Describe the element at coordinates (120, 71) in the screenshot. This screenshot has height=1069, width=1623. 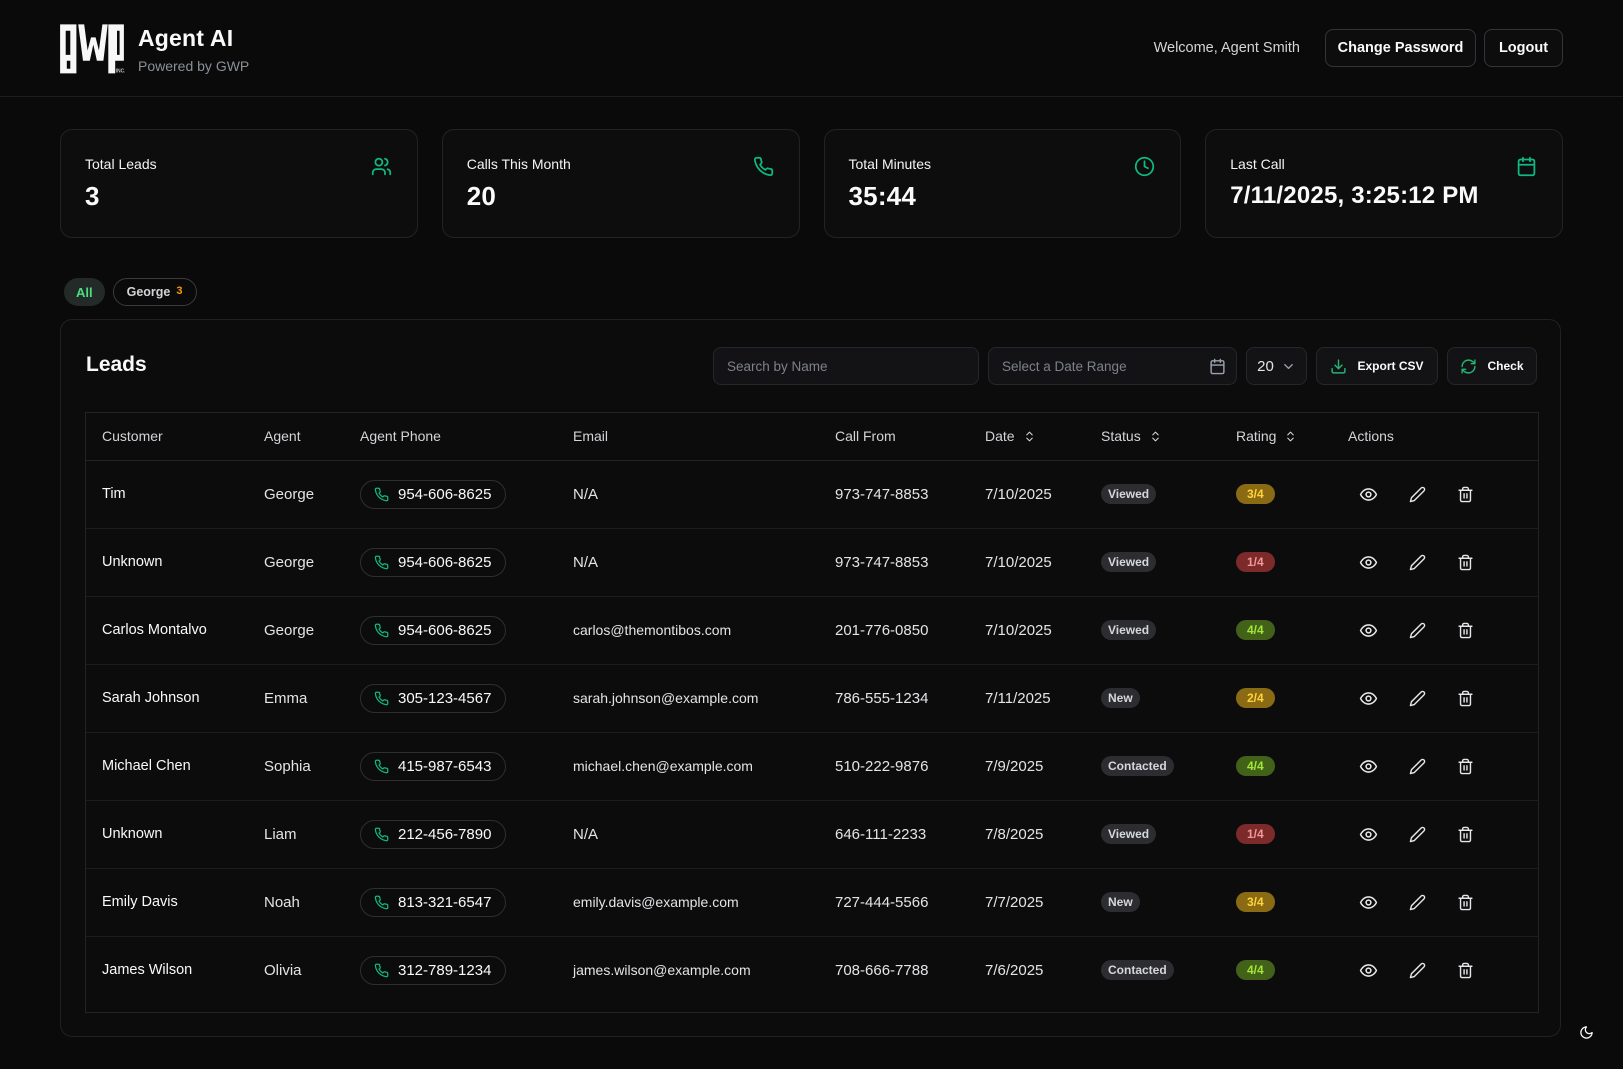
I see `svg-text: INC.` at that location.